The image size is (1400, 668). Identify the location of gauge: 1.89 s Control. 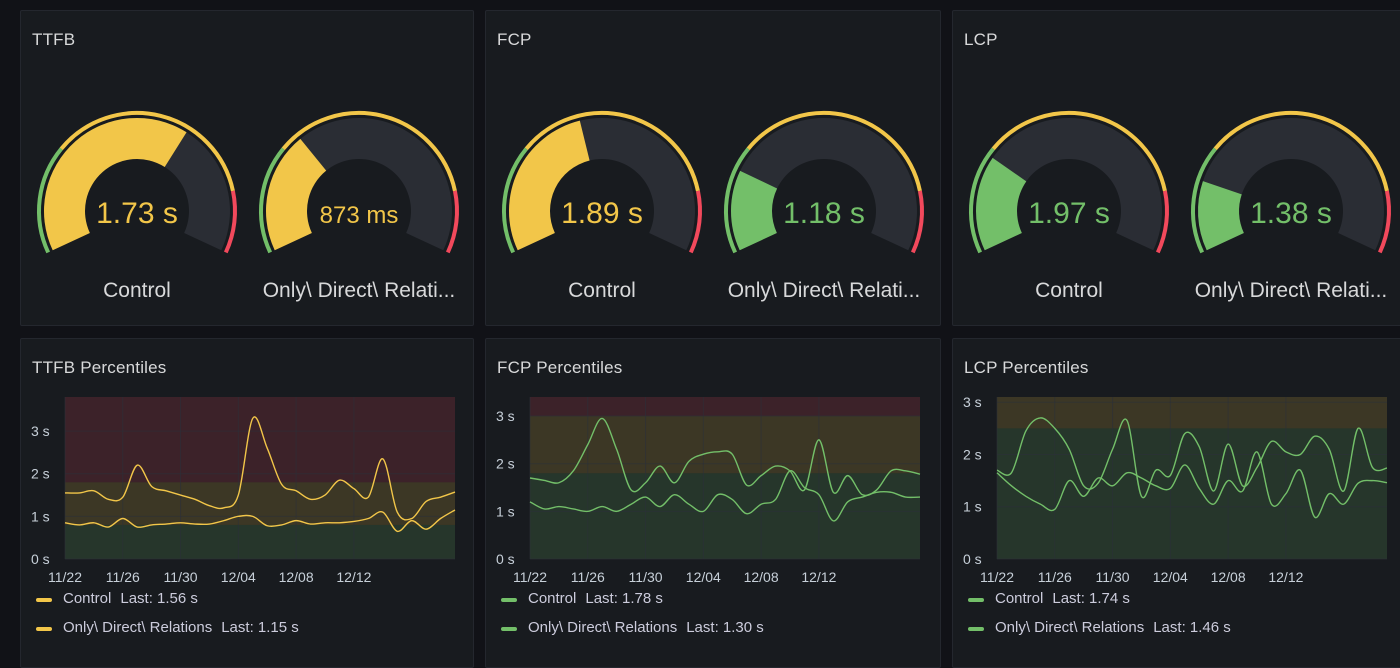
(602, 206).